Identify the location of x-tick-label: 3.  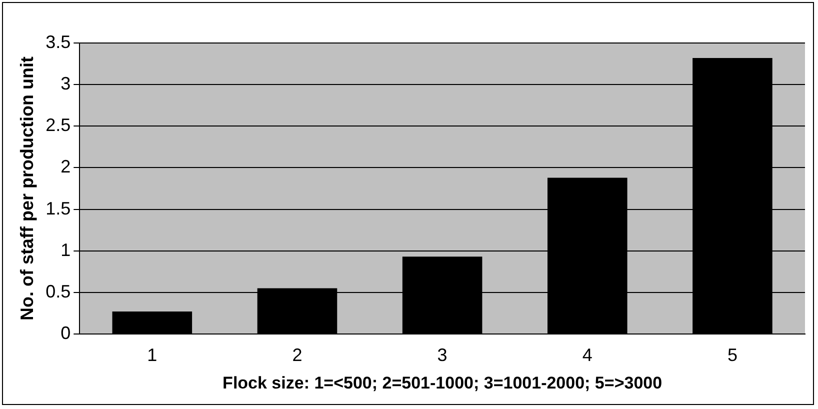
(442, 354).